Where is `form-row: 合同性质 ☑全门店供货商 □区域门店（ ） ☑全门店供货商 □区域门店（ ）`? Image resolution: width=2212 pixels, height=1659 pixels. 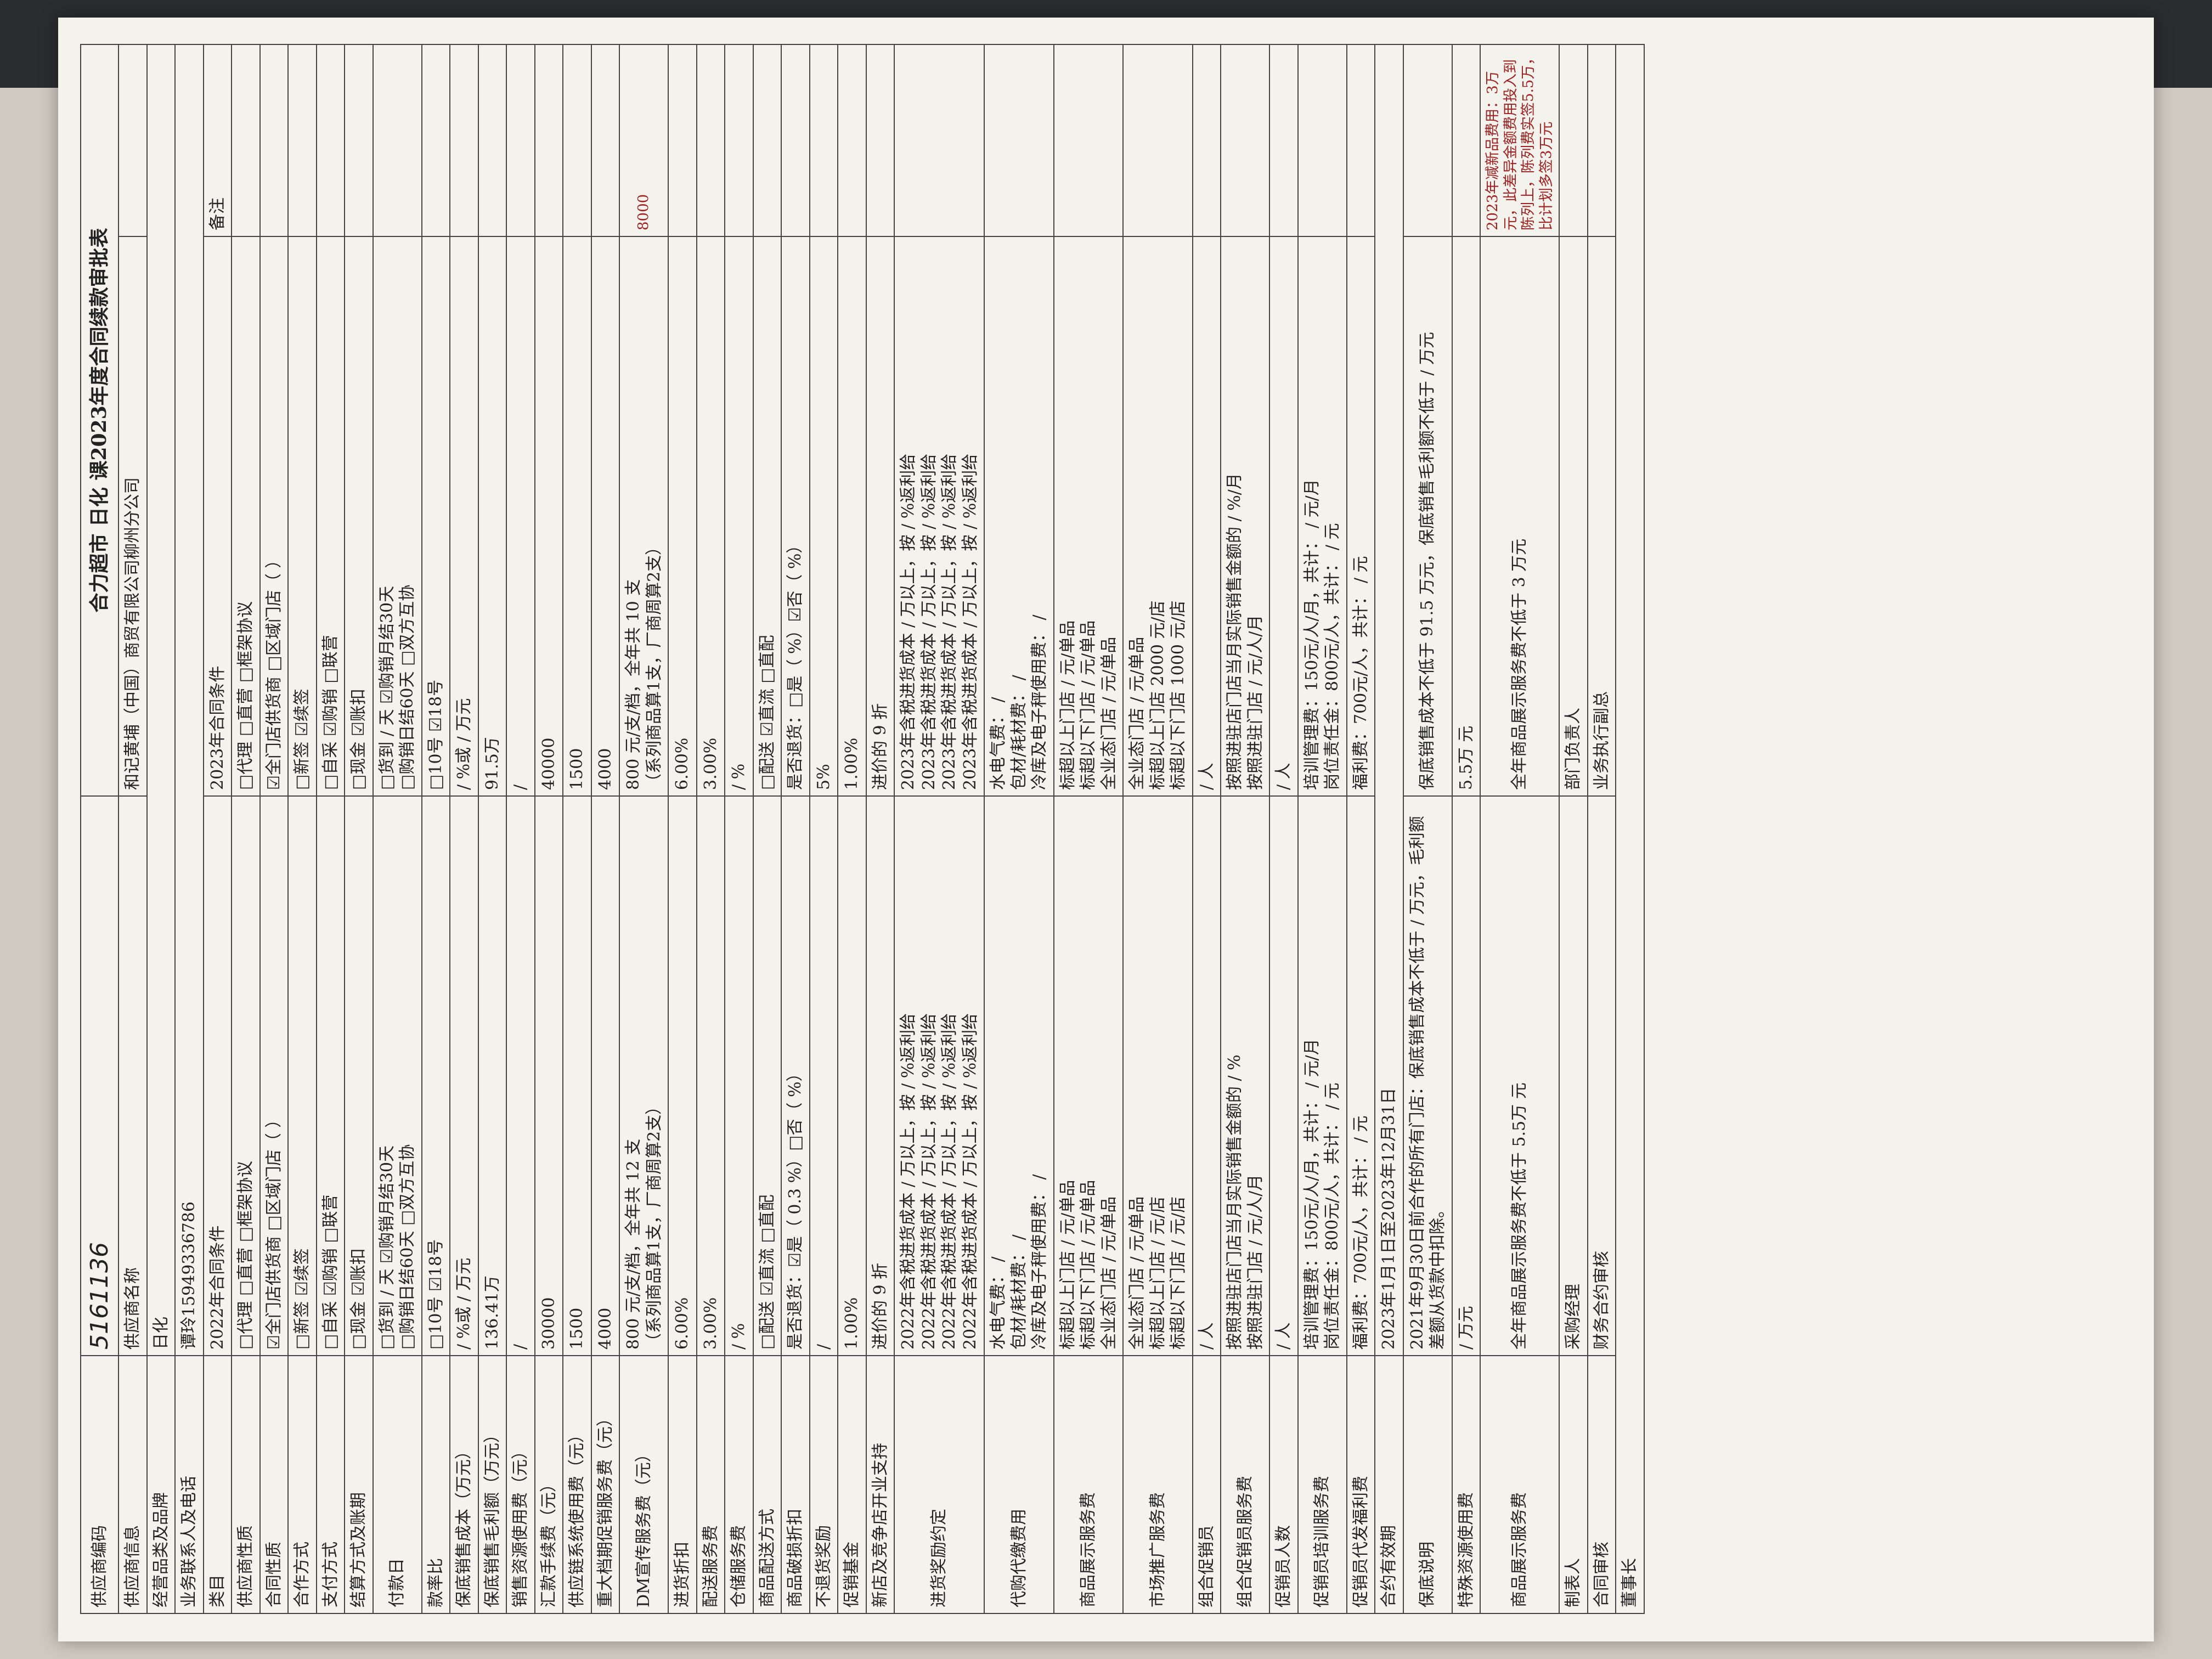
form-row: 合同性质 ☑全门店供货商 □区域门店（ ） ☑全门店供货商 □区域门店（ ） is located at coordinates (273, 828).